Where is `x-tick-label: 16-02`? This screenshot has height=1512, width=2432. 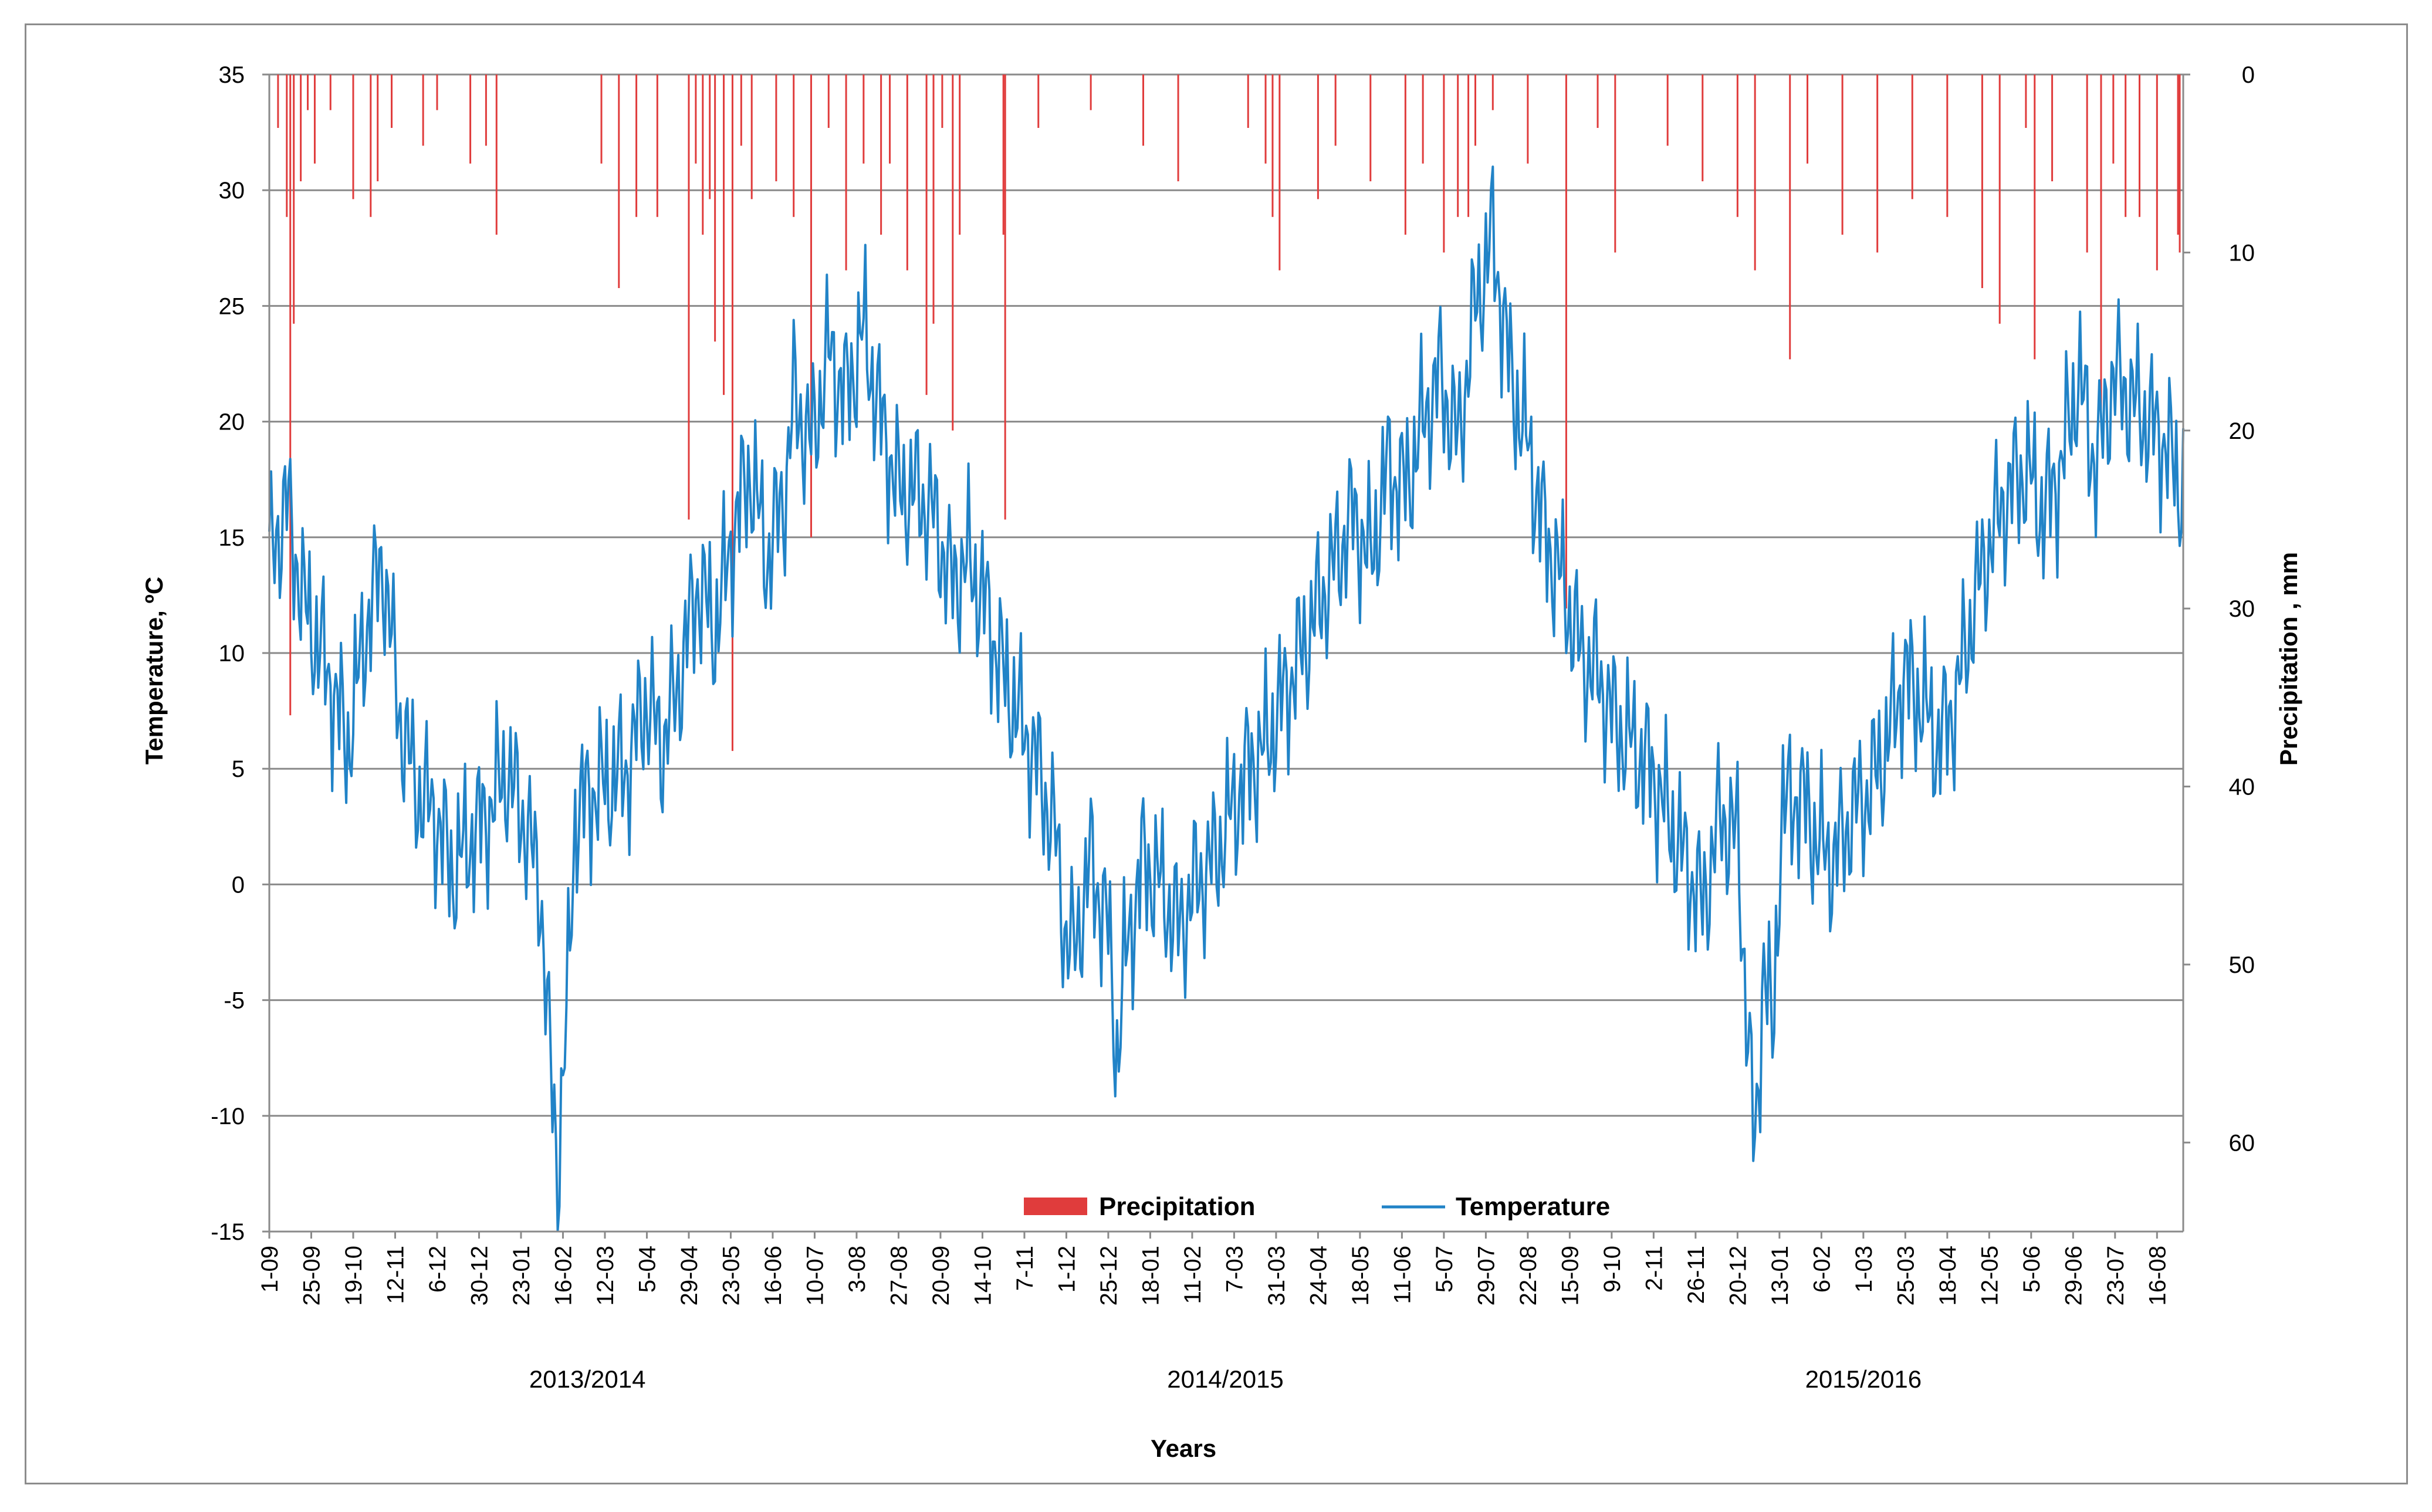 x-tick-label: 16-02 is located at coordinates (563, 1275).